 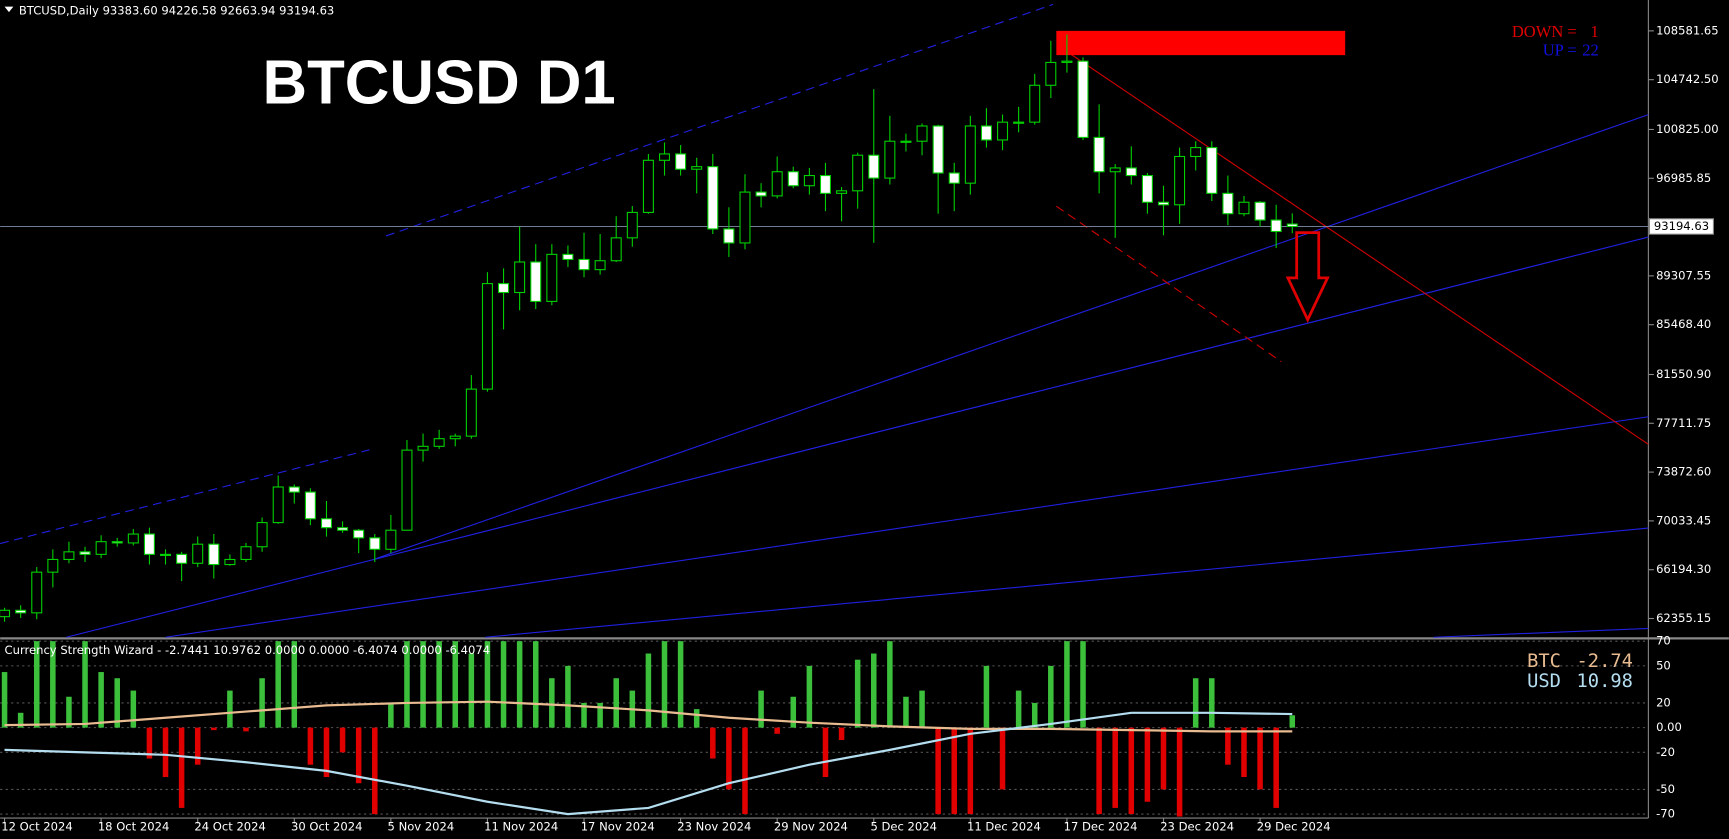 What do you see at coordinates (1669, 727) in the screenshot?
I see `y-tick-label: 0.00` at bounding box center [1669, 727].